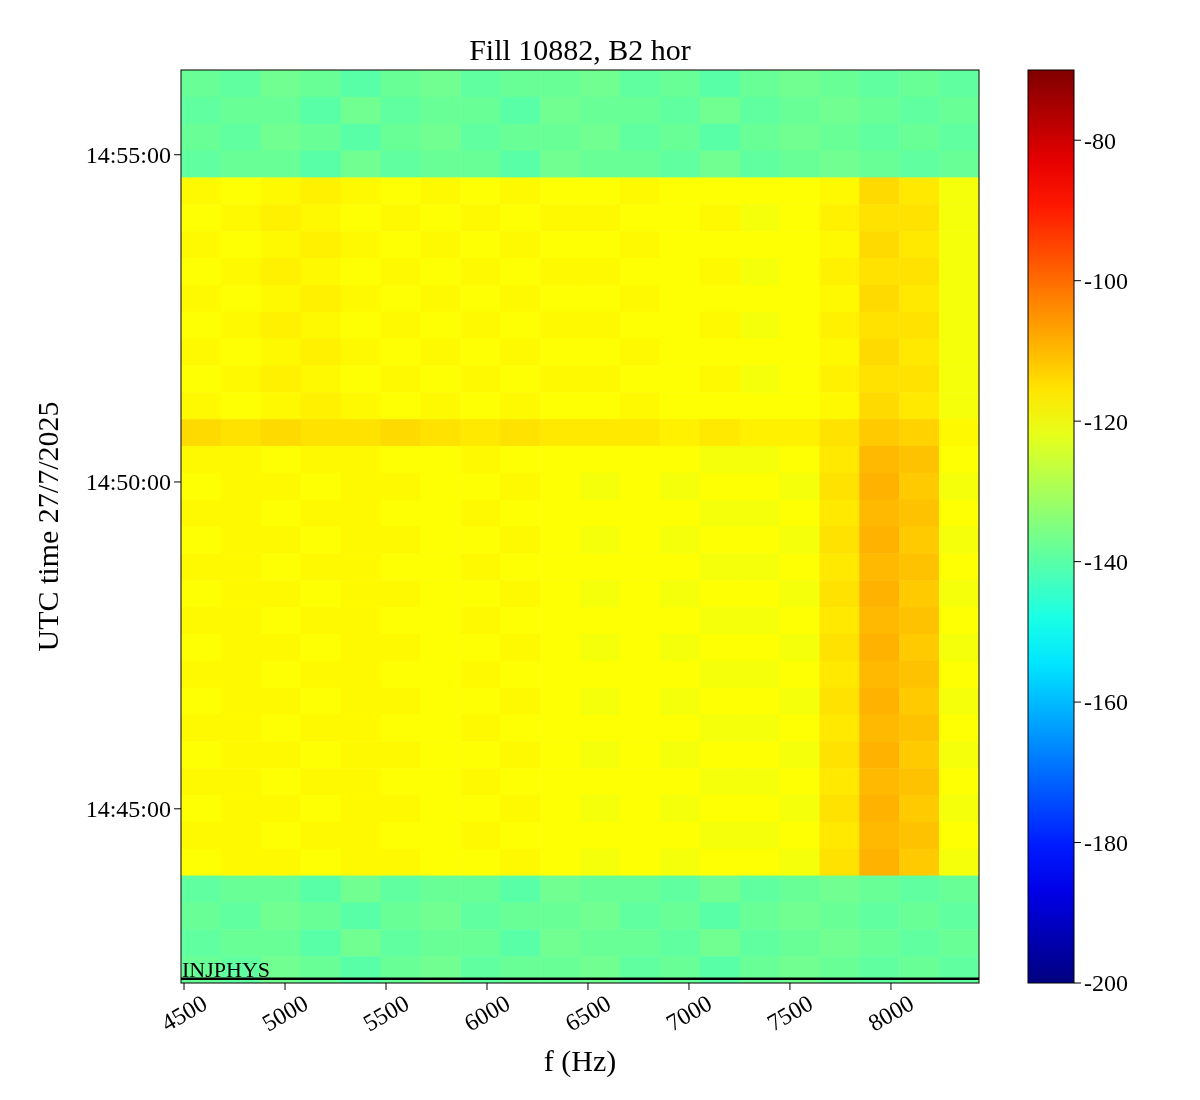 The width and height of the screenshot is (1200, 1100). I want to click on x-tick-label: 4500, so click(184, 1013).